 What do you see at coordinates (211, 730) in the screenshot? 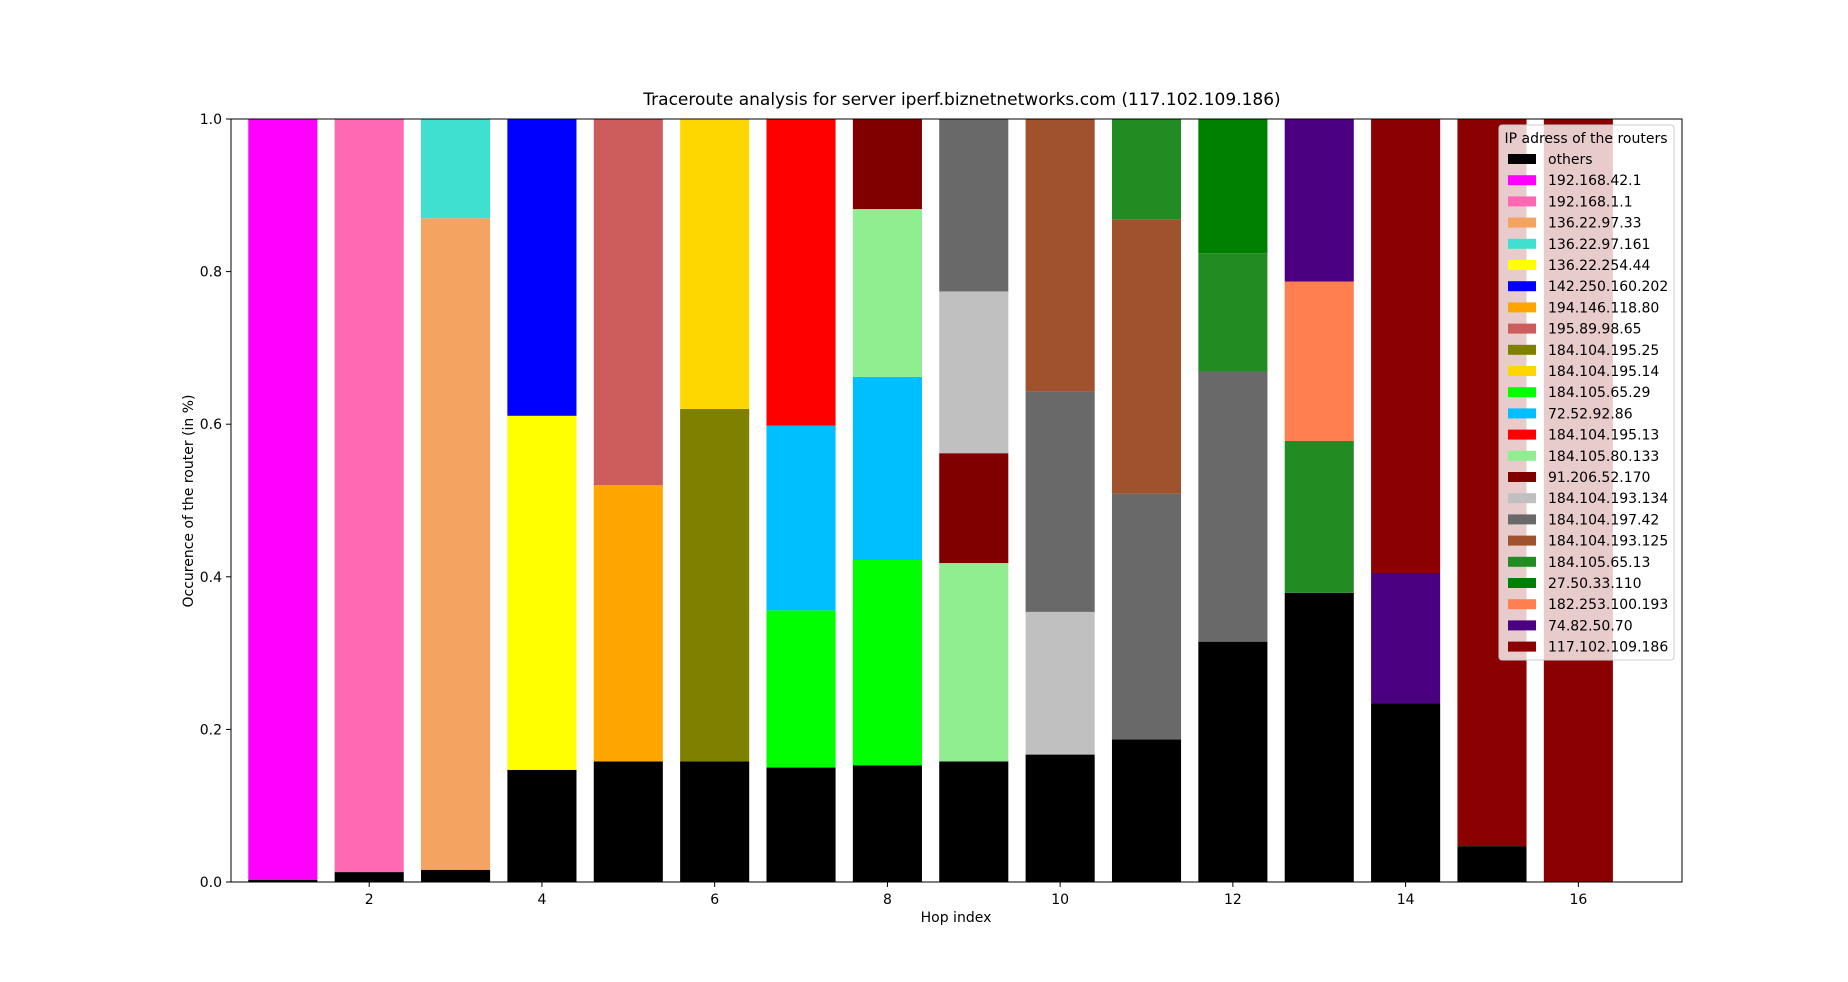
I see `y-tick-label: 0.2` at bounding box center [211, 730].